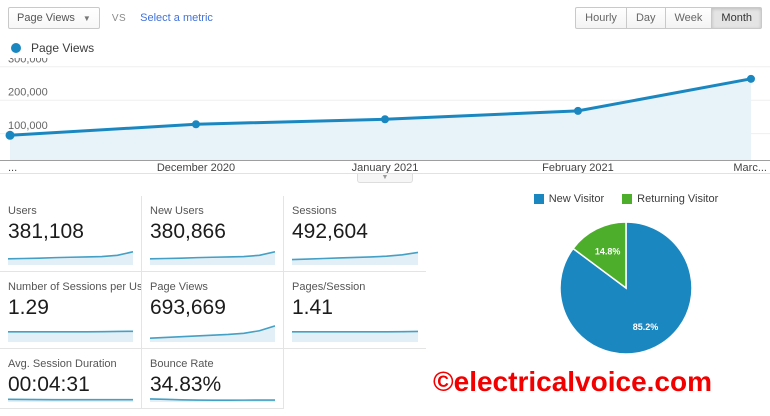 The image size is (770, 416). I want to click on visitor-type-pie-chart: 85.2% 14.8%, so click(626, 288).